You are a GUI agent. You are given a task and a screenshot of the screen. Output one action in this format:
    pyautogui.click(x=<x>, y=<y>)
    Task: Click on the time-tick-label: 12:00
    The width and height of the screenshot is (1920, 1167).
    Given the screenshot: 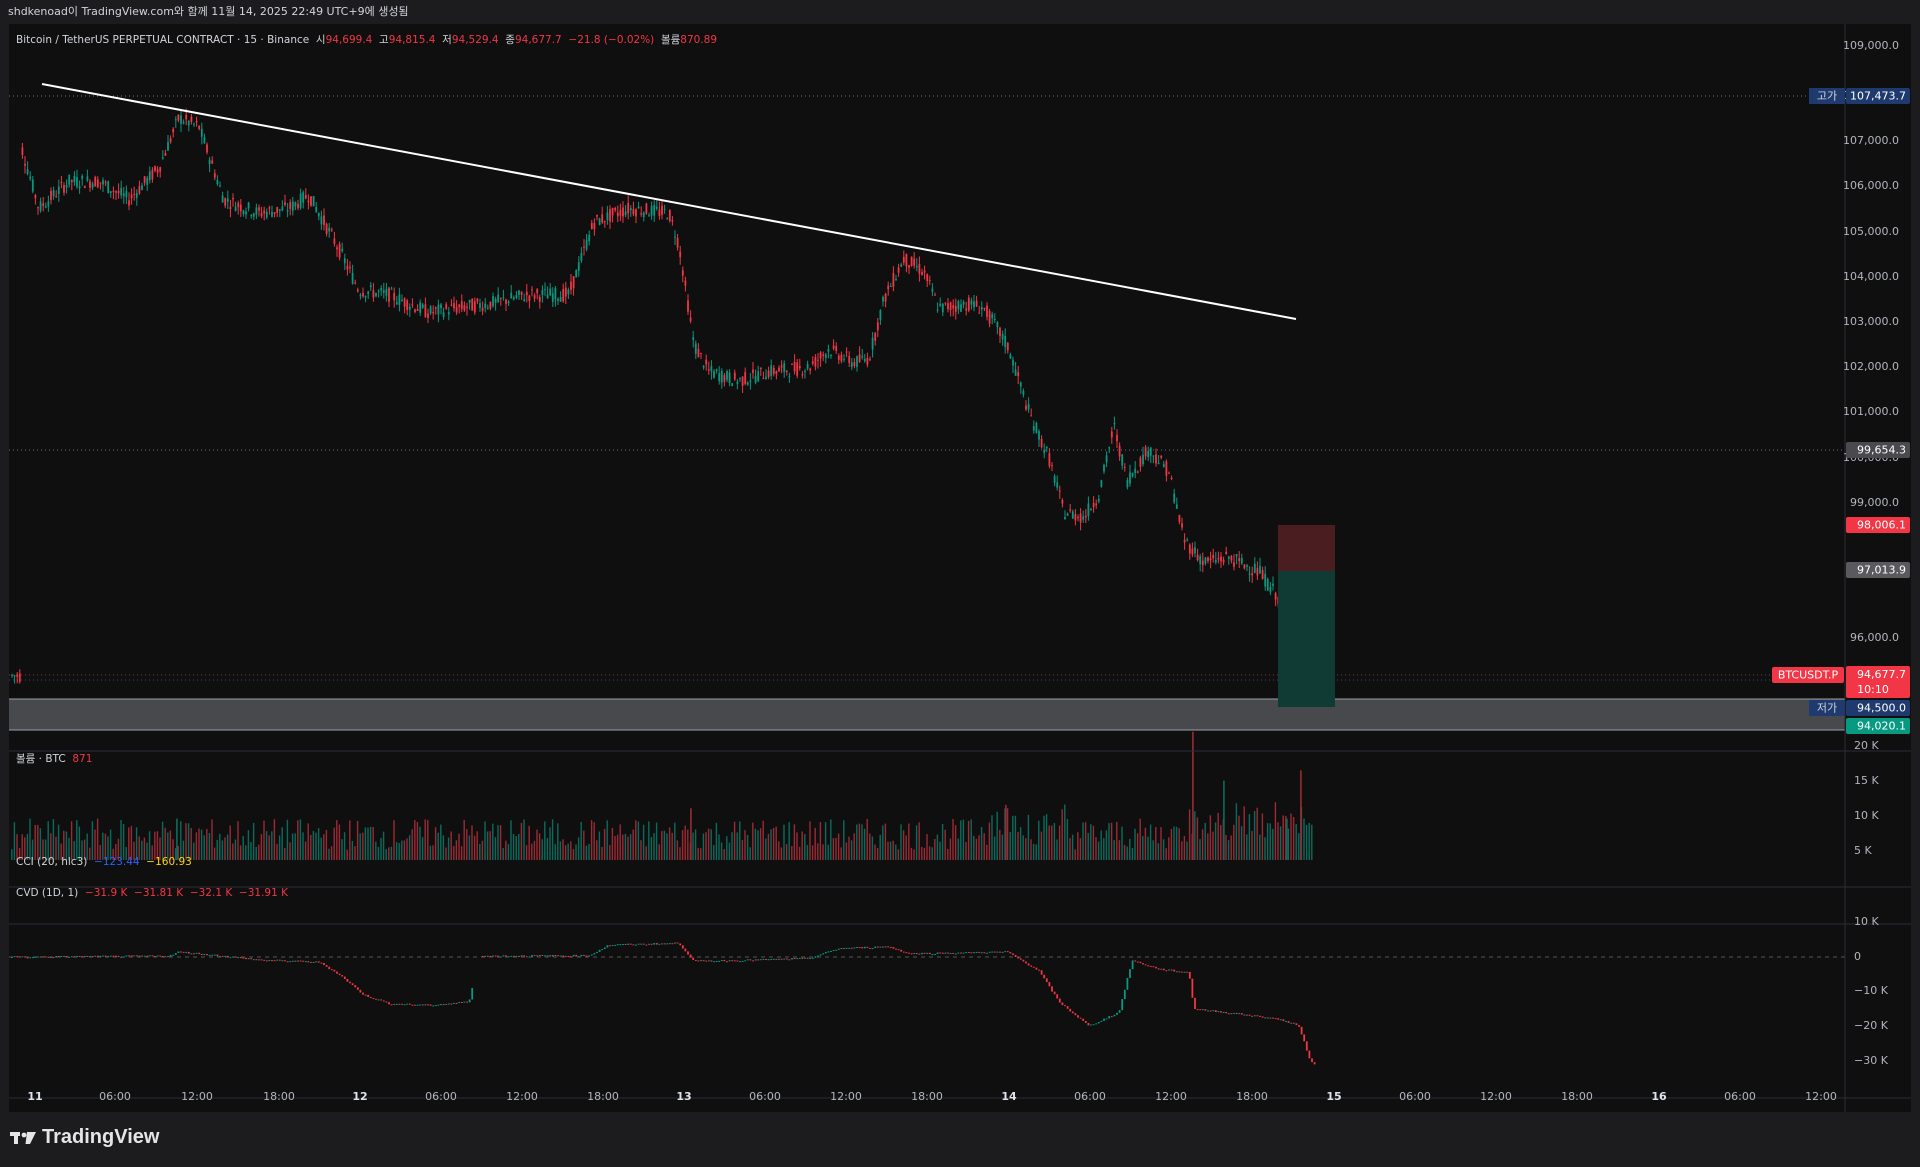 What is the action you would take?
    pyautogui.click(x=522, y=1096)
    